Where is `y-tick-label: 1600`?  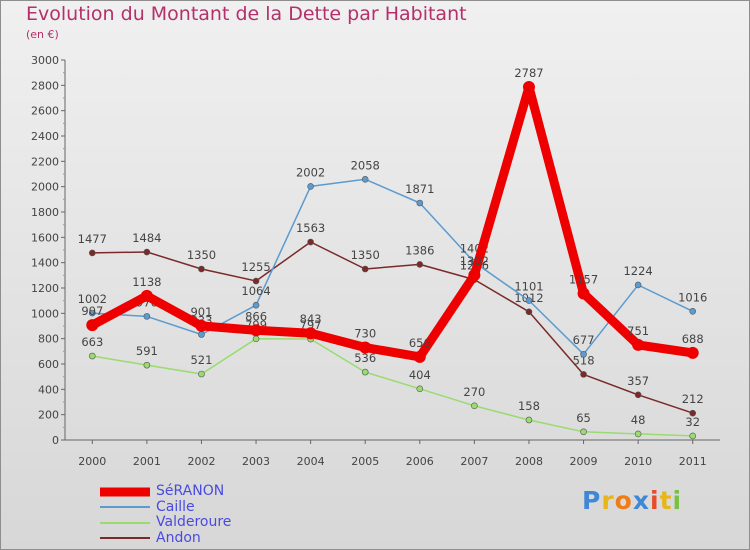 y-tick-label: 1600 is located at coordinates (45, 237).